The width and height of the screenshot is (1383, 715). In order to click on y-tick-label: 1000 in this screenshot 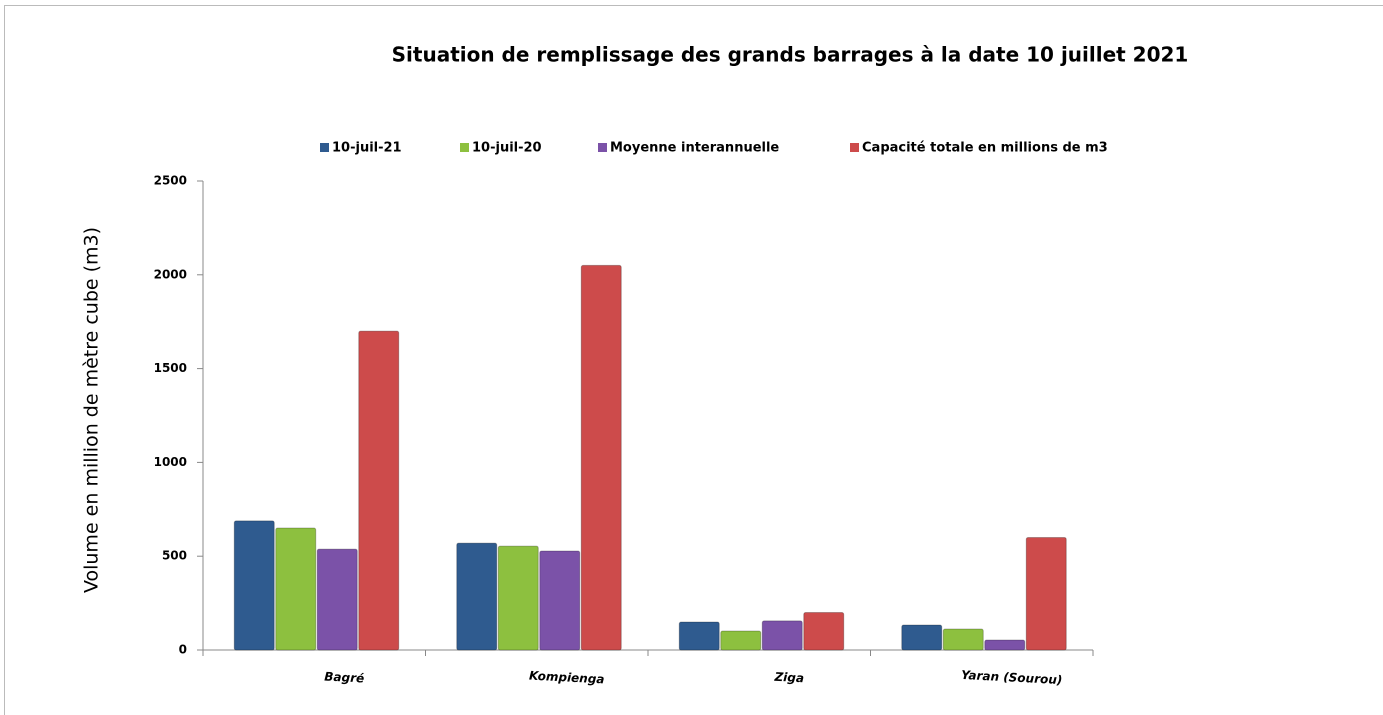, I will do `click(170, 462)`.